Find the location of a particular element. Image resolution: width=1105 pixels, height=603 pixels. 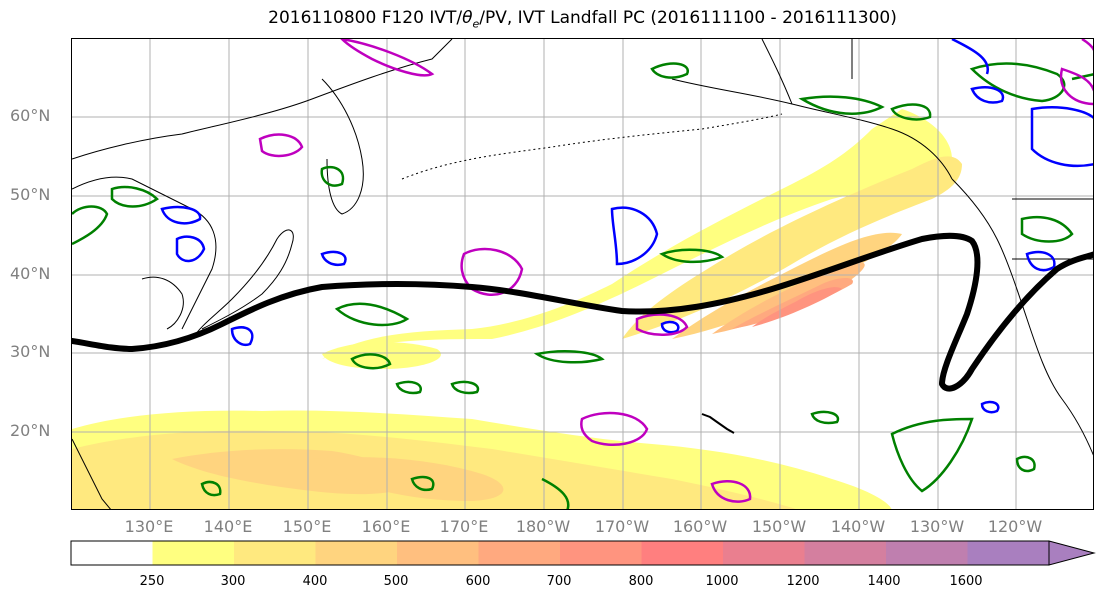

colorbar-tick-1600: 1600 is located at coordinates (966, 581).